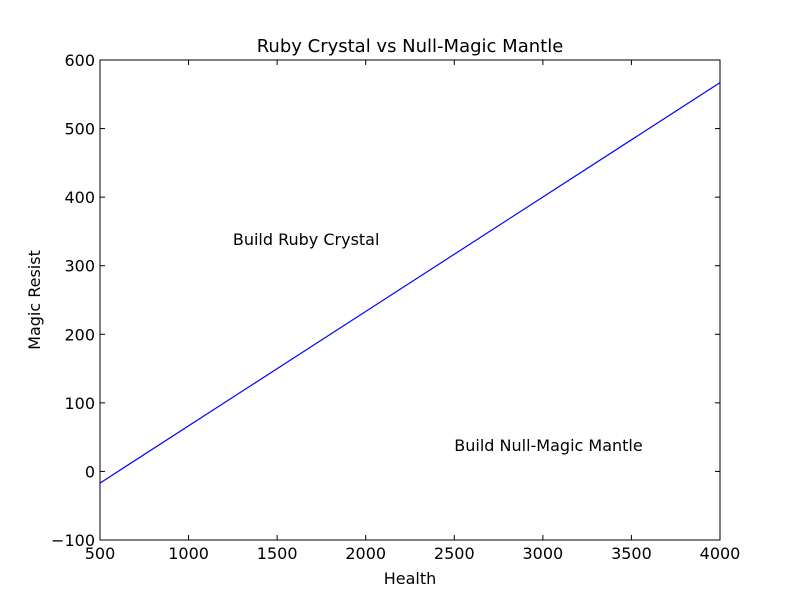 Image resolution: width=800 pixels, height=600 pixels. Describe the element at coordinates (410, 46) in the screenshot. I see `chart-title: Ruby Crystal vs Null-Magic Mantle` at that location.